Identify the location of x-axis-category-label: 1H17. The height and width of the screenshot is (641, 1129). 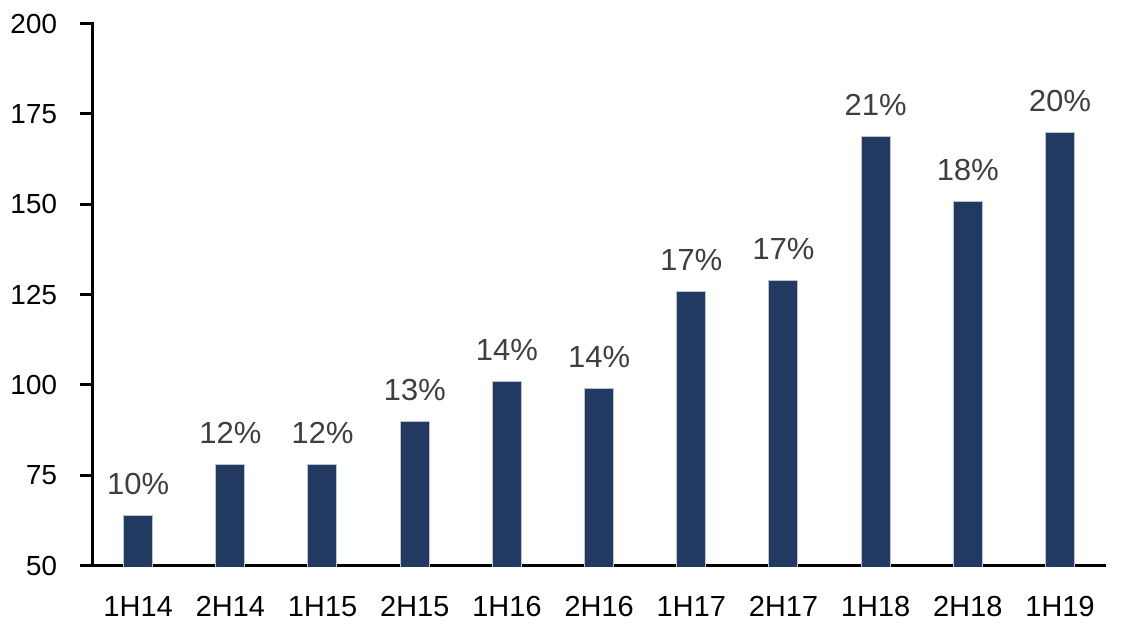
(691, 607).